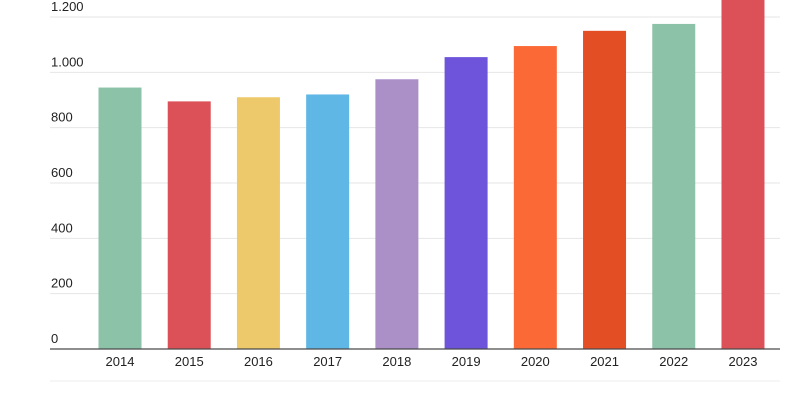 This screenshot has width=800, height=400. Describe the element at coordinates (466, 203) in the screenshot. I see `bar-2019` at that location.